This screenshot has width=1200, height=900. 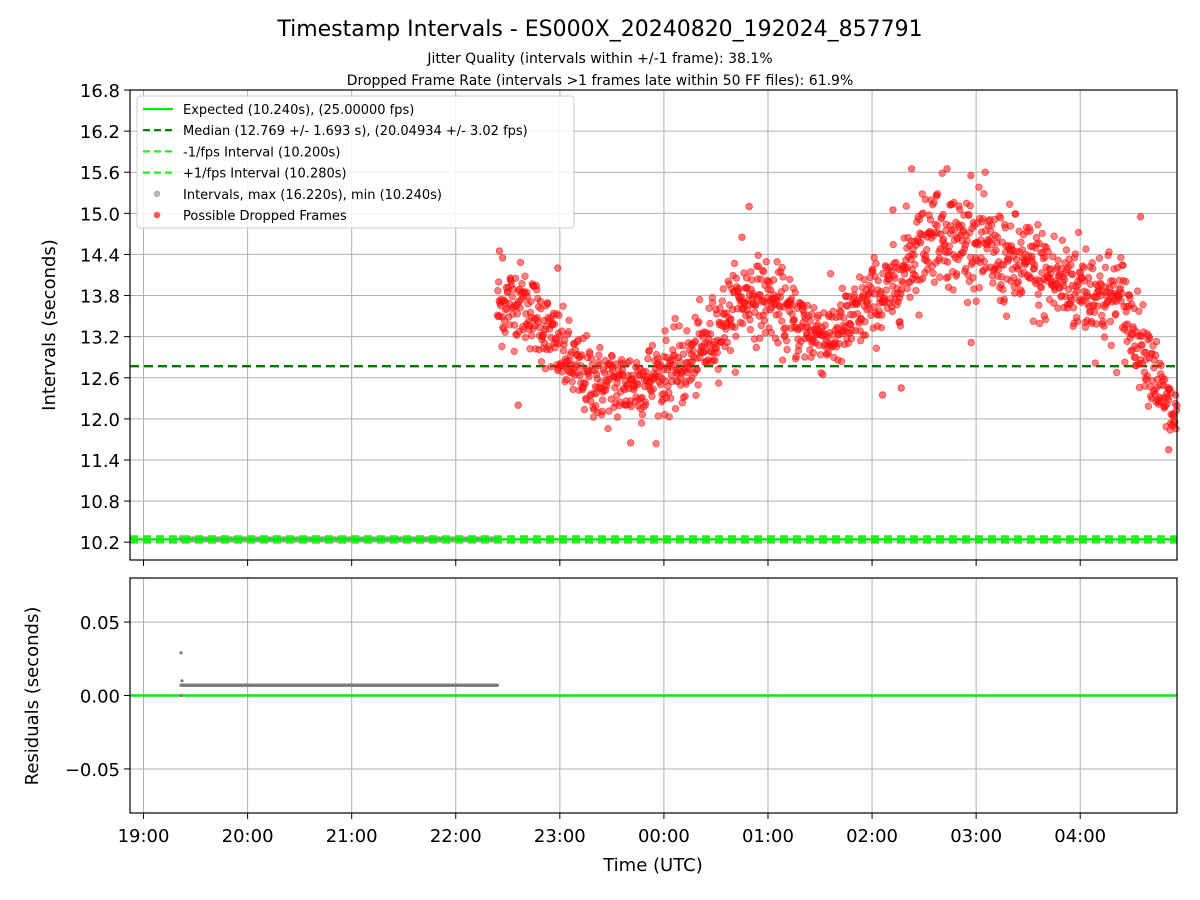 What do you see at coordinates (248, 836) in the screenshot?
I see `bottom-x-tick-label: 20:00` at bounding box center [248, 836].